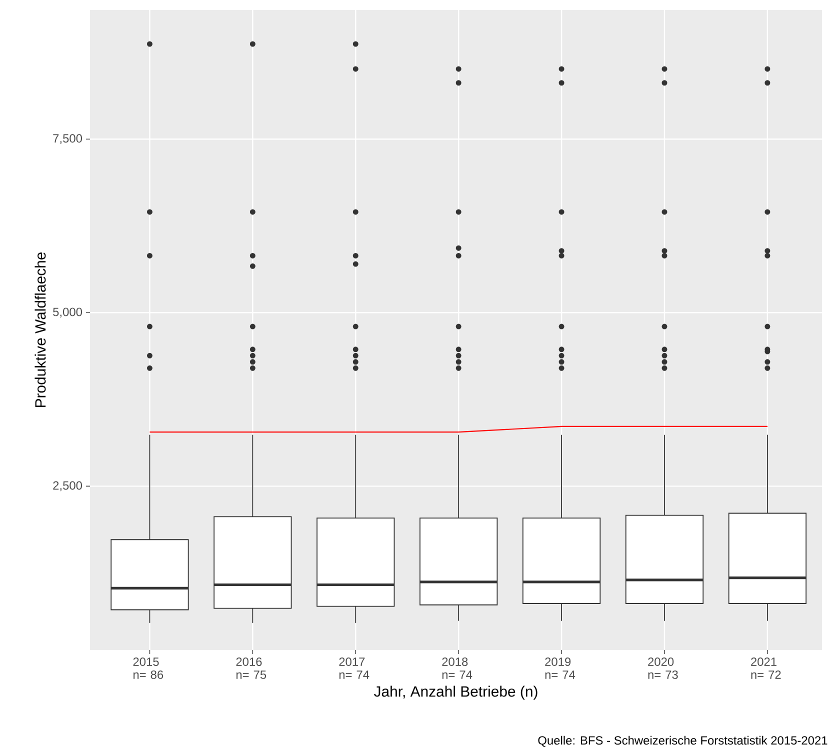 The height and width of the screenshot is (752, 831). I want to click on x-tick-label: 2015 n= 86, so click(148, 668).